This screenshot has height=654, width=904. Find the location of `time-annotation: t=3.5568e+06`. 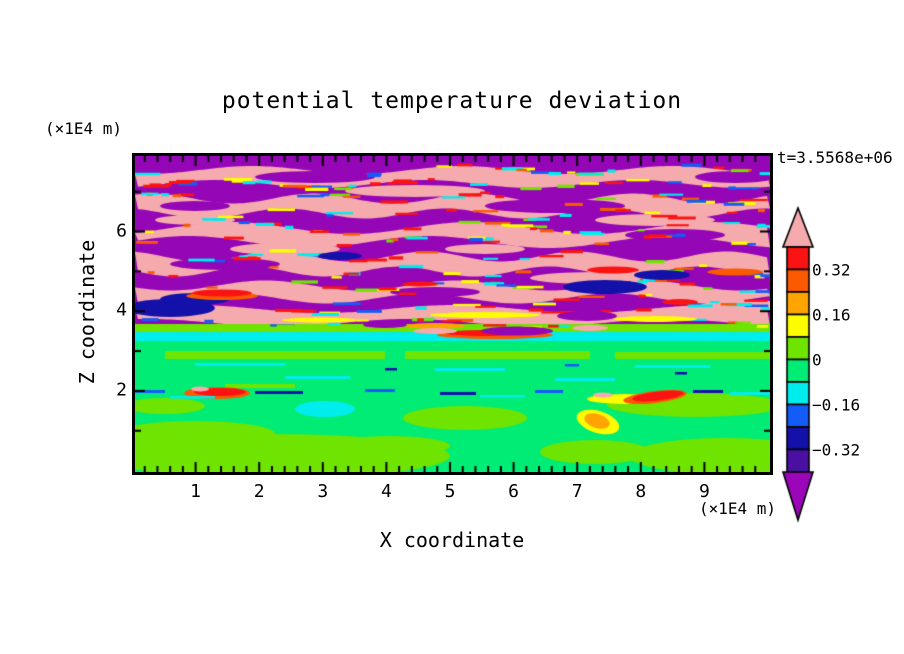

time-annotation: t=3.5568e+06 is located at coordinates (835, 157).